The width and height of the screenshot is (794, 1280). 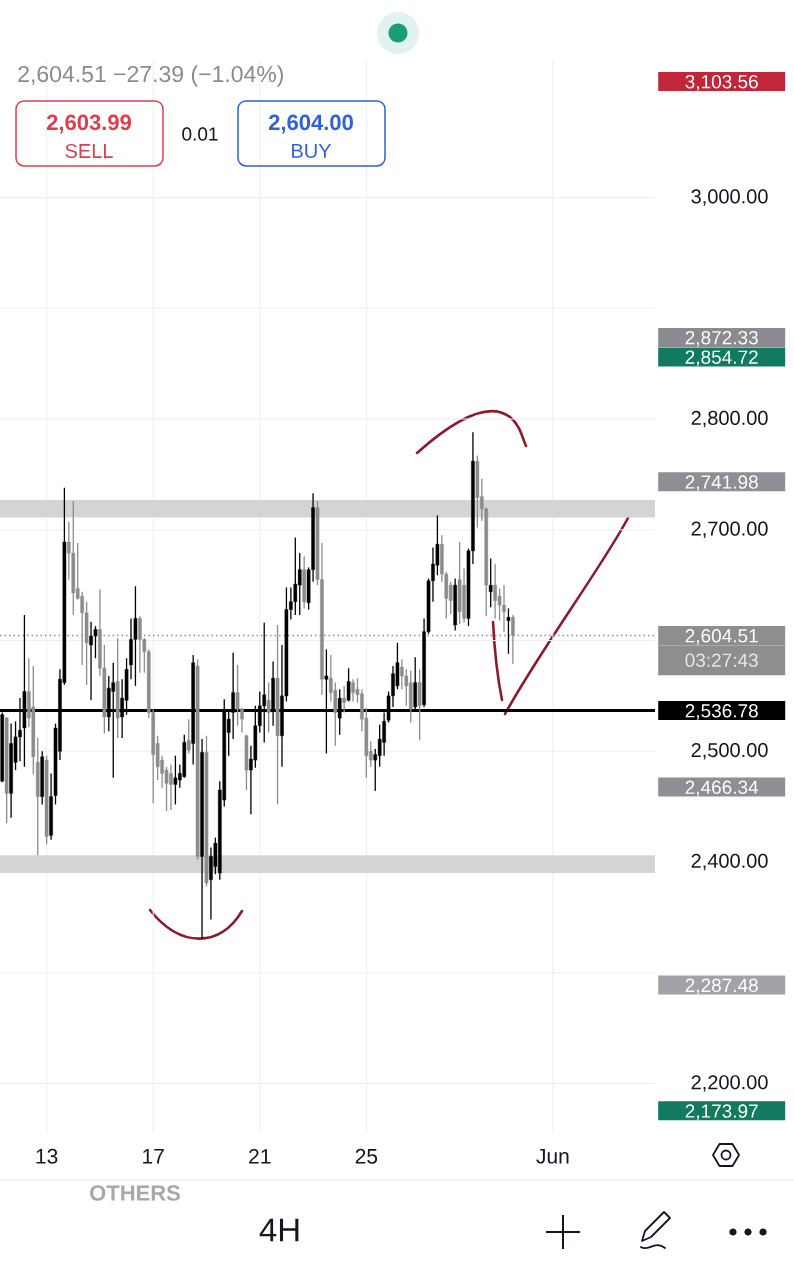 I want to click on text: 2,287.48, so click(x=721, y=986).